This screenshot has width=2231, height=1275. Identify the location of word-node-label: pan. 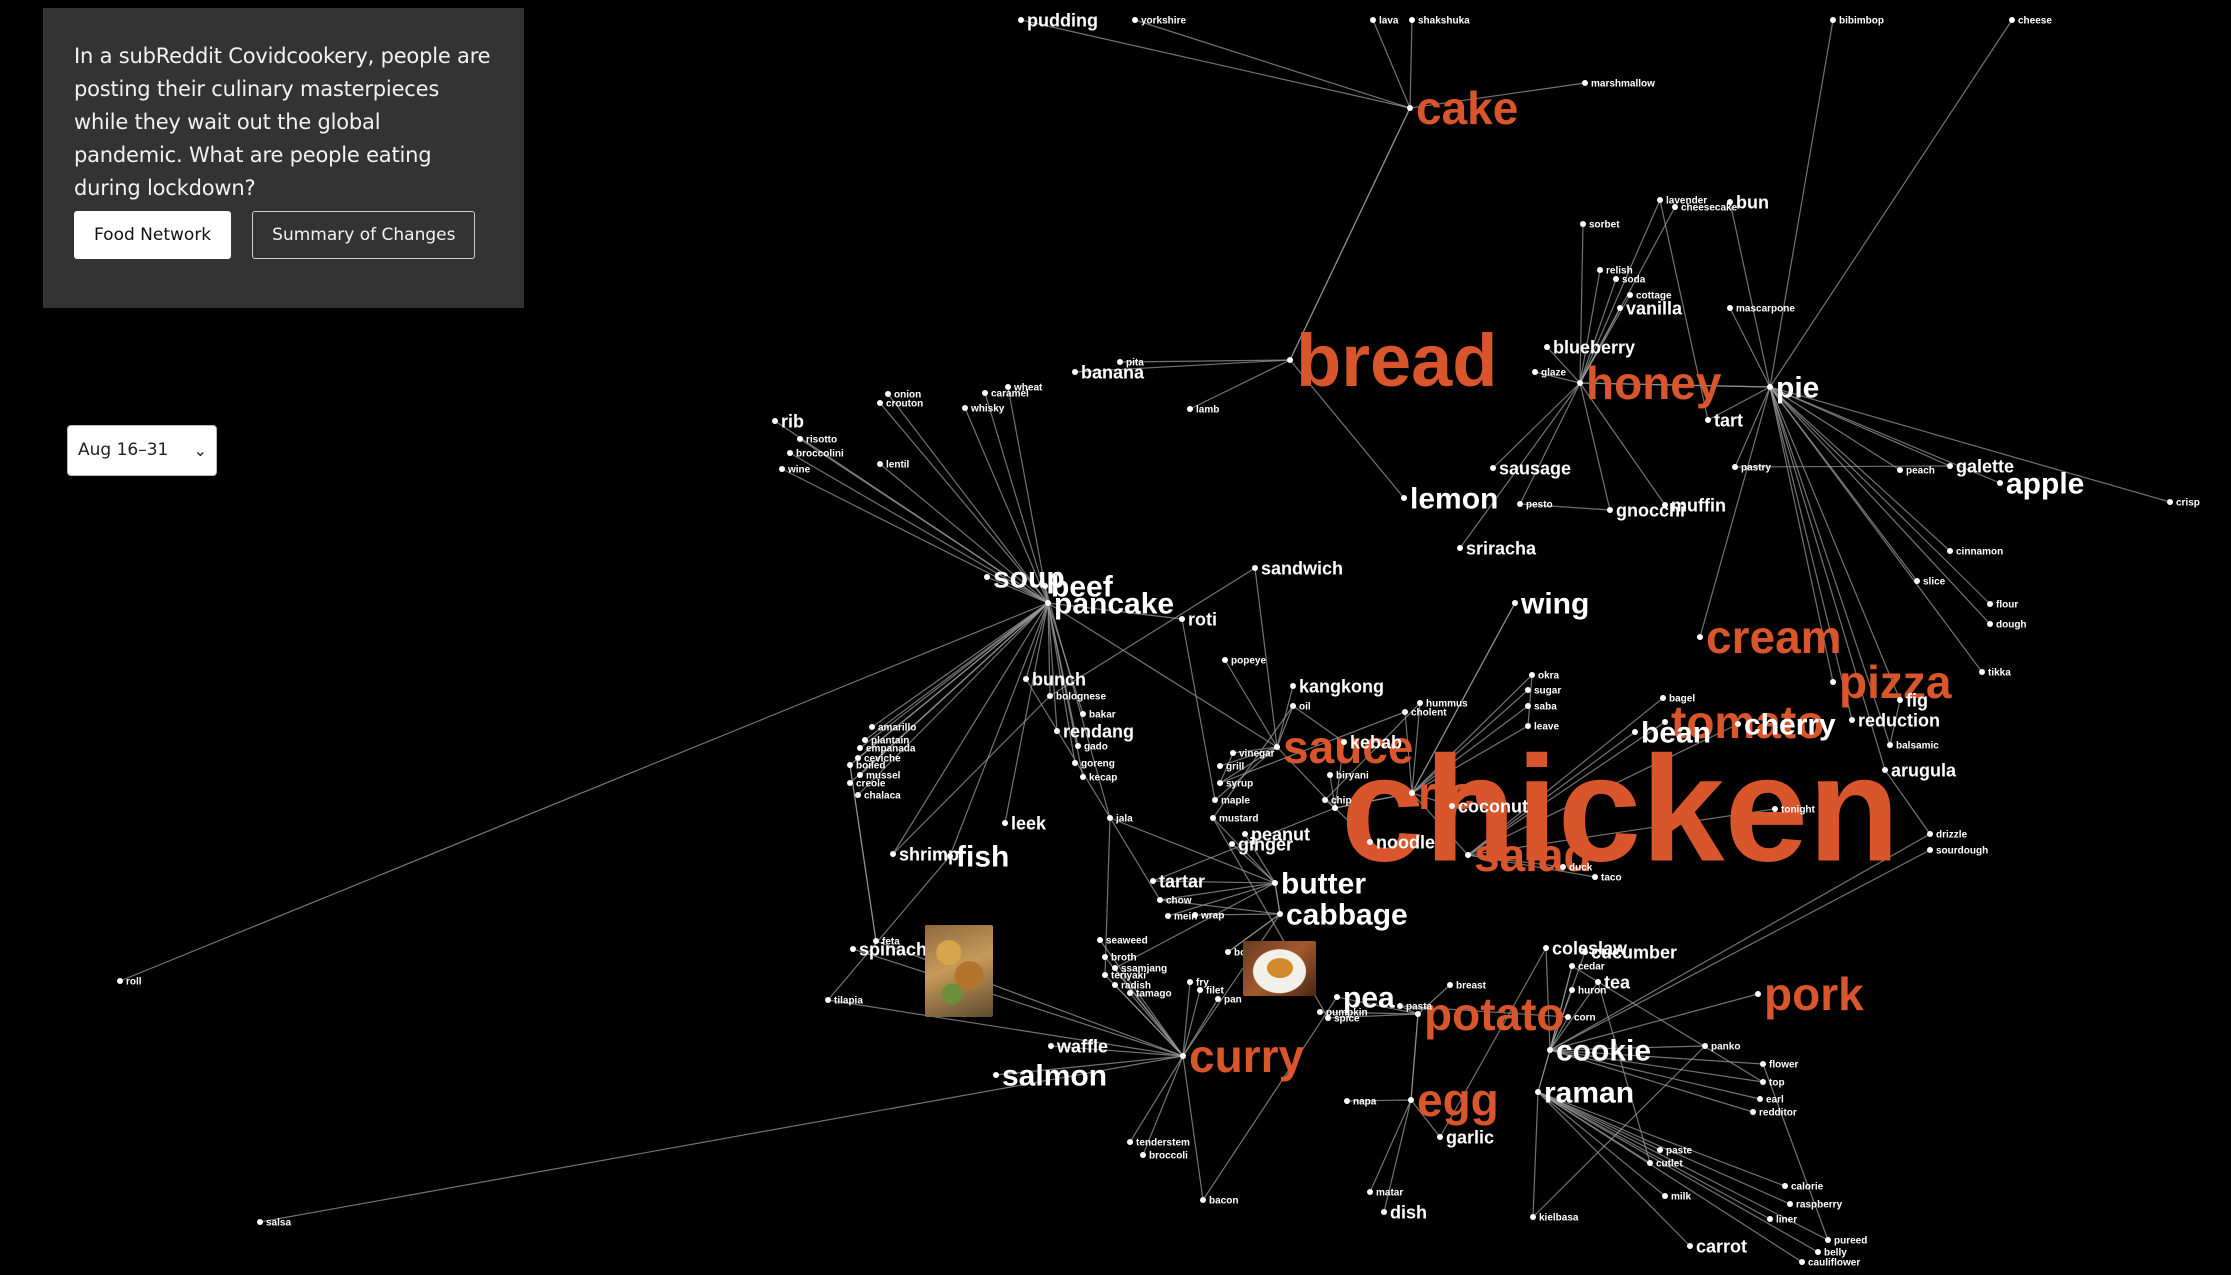
(1233, 1000).